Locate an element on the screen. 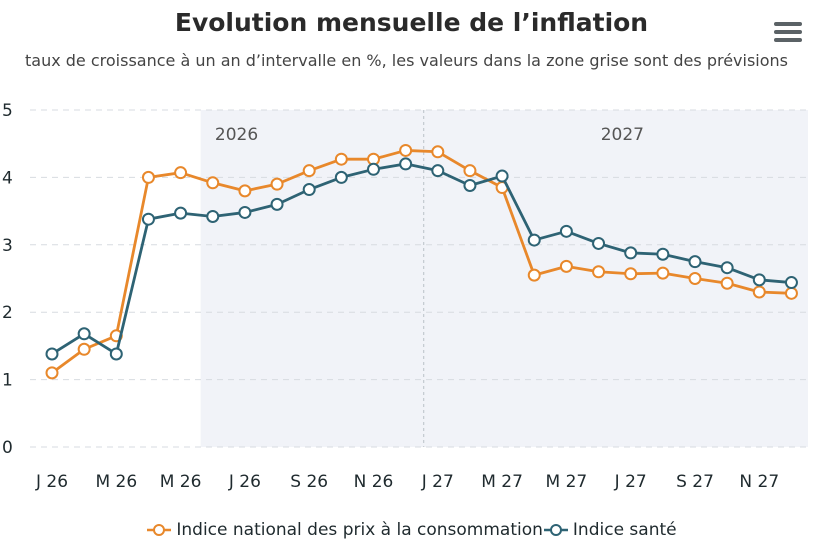 The height and width of the screenshot is (550, 823). y-tick-label: 4 is located at coordinates (7, 178).